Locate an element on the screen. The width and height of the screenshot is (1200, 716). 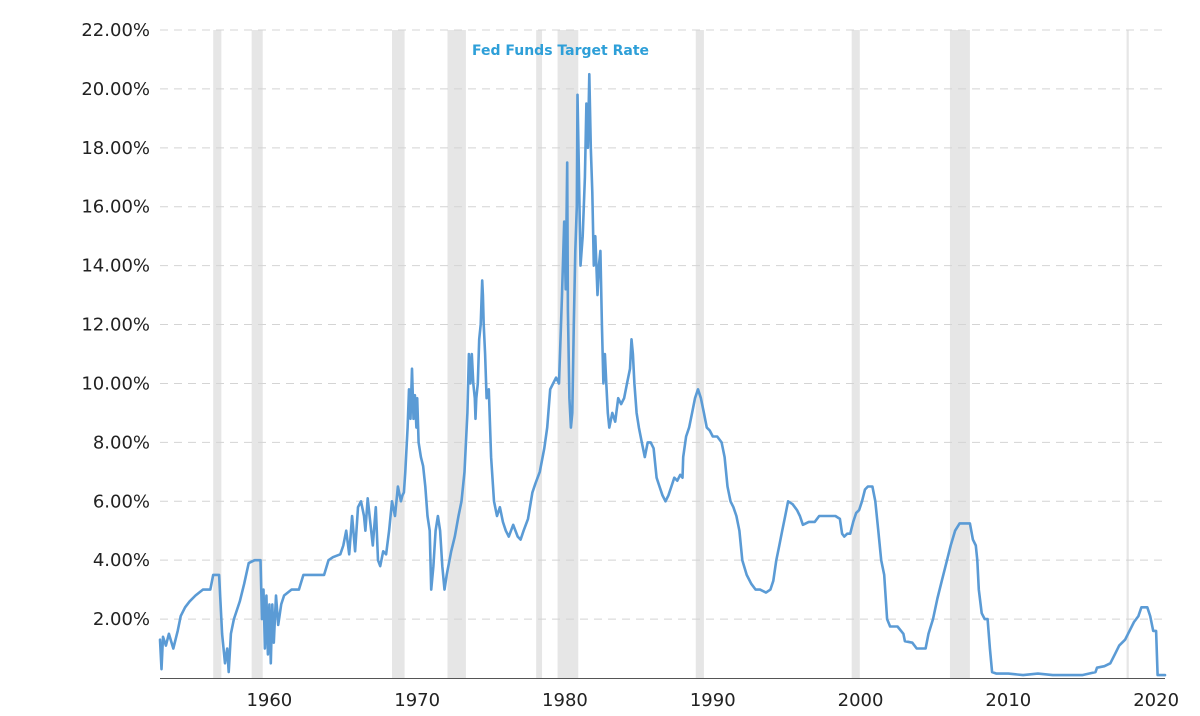
x-tick-label: 1960 is located at coordinates (269, 700).